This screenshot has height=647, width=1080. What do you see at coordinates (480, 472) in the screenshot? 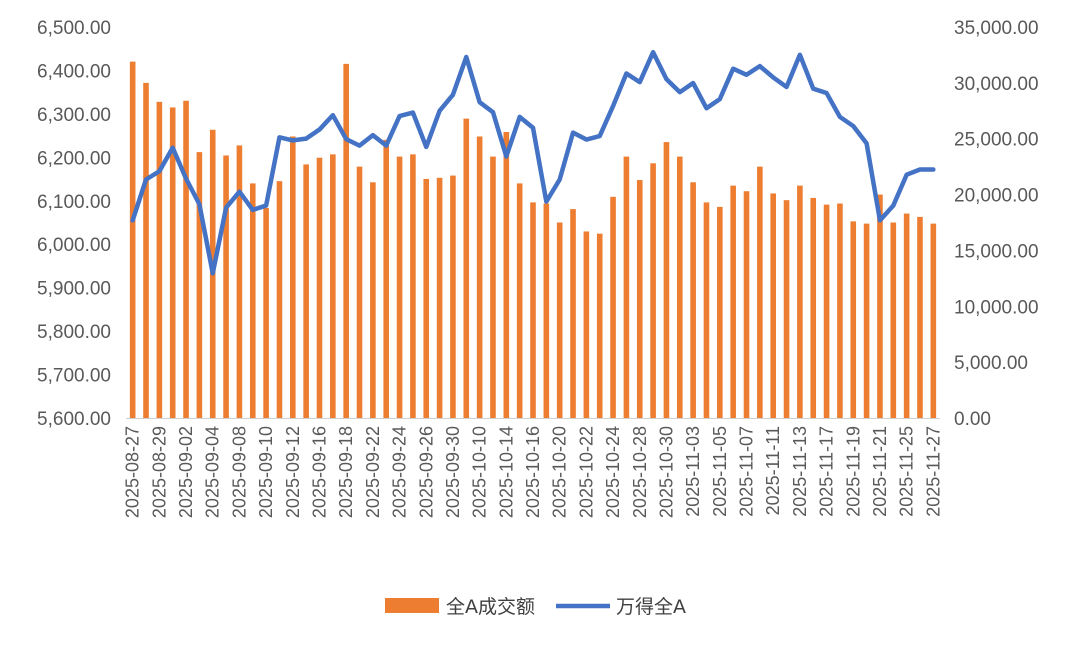
I see `x-tick-label: 2025-10-10` at bounding box center [480, 472].